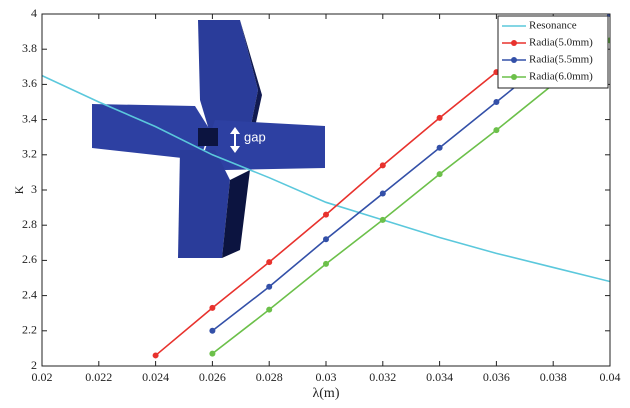 This screenshot has height=408, width=630. What do you see at coordinates (561, 43) in the screenshot?
I see `legend-label: Radia(5.0mm)` at bounding box center [561, 43].